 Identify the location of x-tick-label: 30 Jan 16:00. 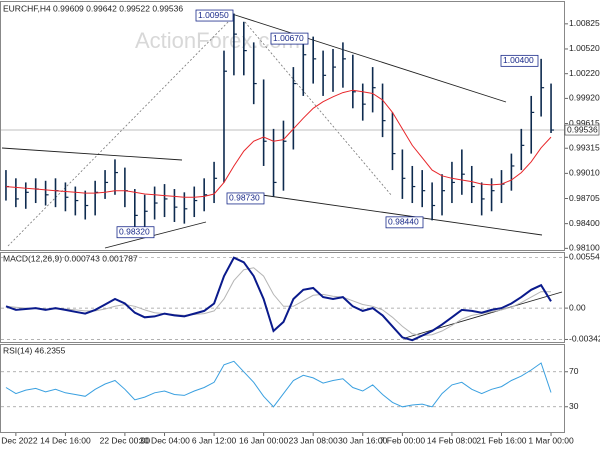
(362, 440).